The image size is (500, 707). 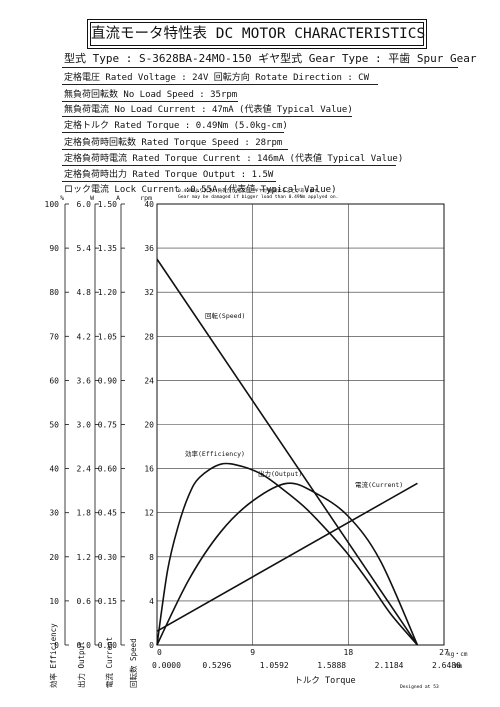 I want to click on x-tick-label-kgcm: 9, so click(x=252, y=652).